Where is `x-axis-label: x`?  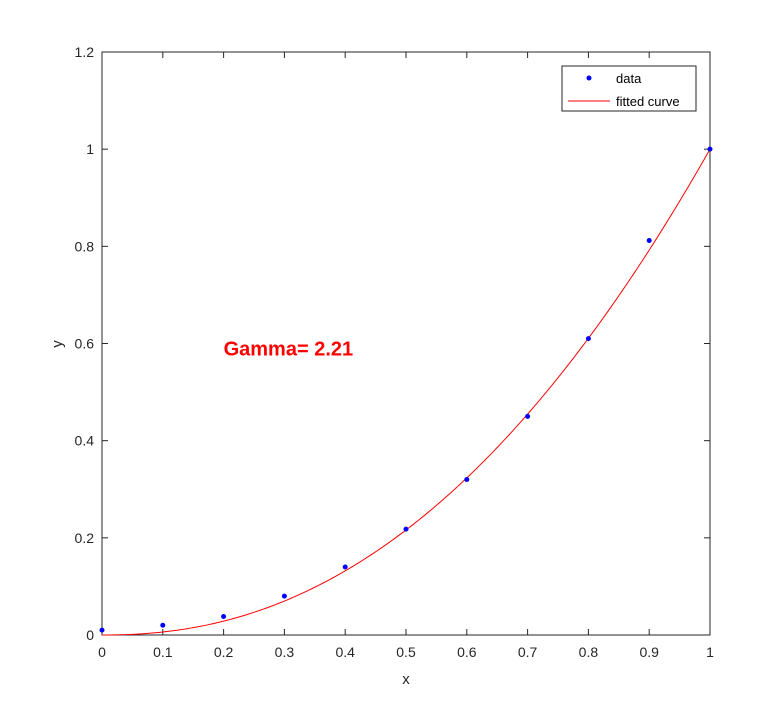
x-axis-label: x is located at coordinates (406, 679).